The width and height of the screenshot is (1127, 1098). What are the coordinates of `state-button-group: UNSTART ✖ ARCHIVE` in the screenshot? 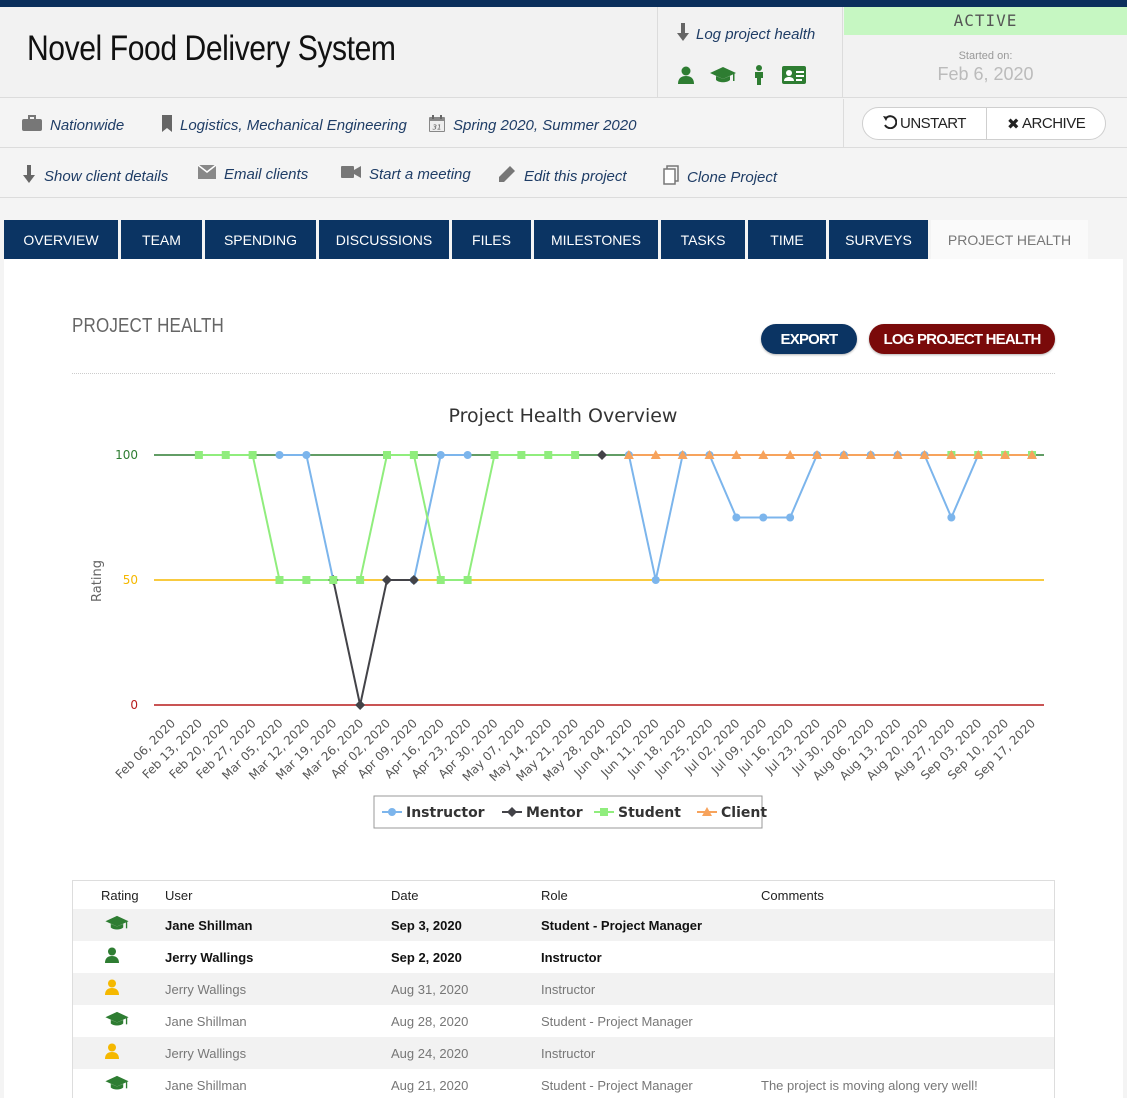 It's located at (984, 123).